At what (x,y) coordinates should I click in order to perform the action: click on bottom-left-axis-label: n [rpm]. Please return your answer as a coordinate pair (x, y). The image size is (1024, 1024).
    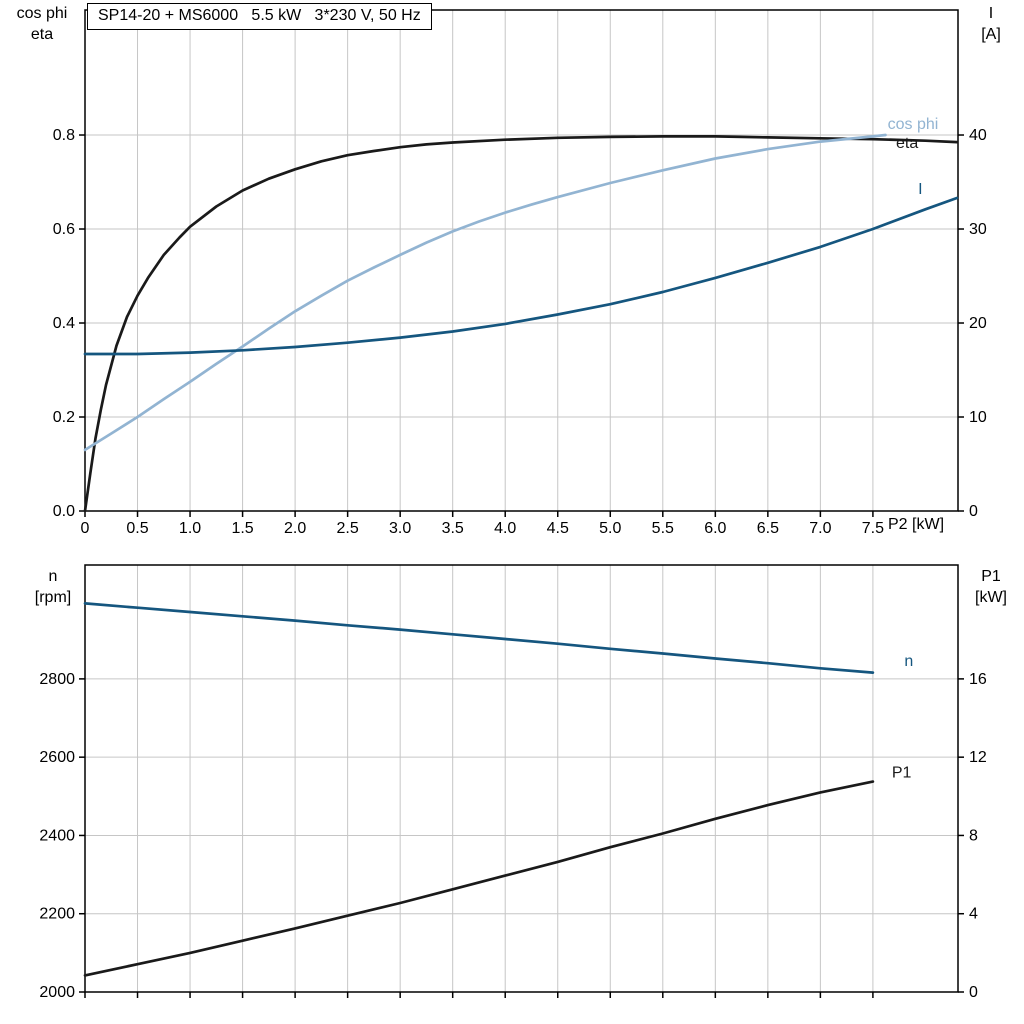
    Looking at the image, I should click on (53, 587).